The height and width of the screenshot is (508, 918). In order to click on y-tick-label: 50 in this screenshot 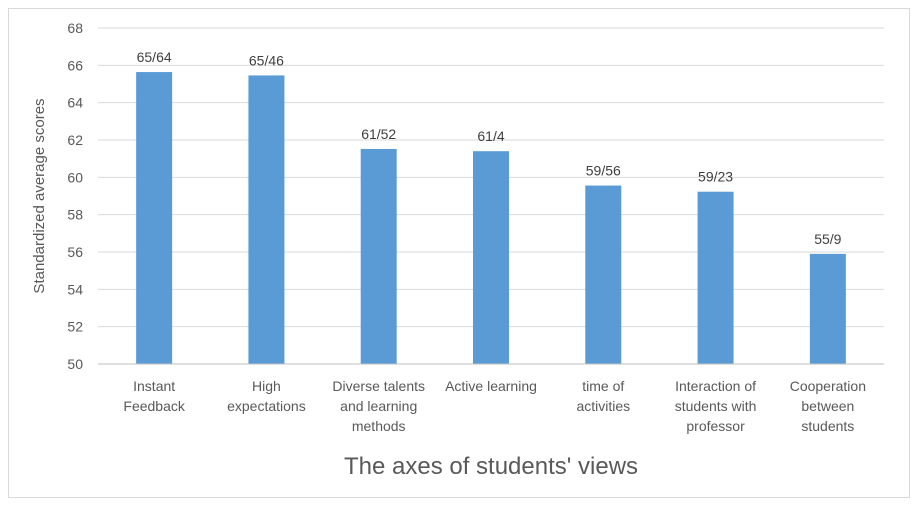, I will do `click(75, 364)`.